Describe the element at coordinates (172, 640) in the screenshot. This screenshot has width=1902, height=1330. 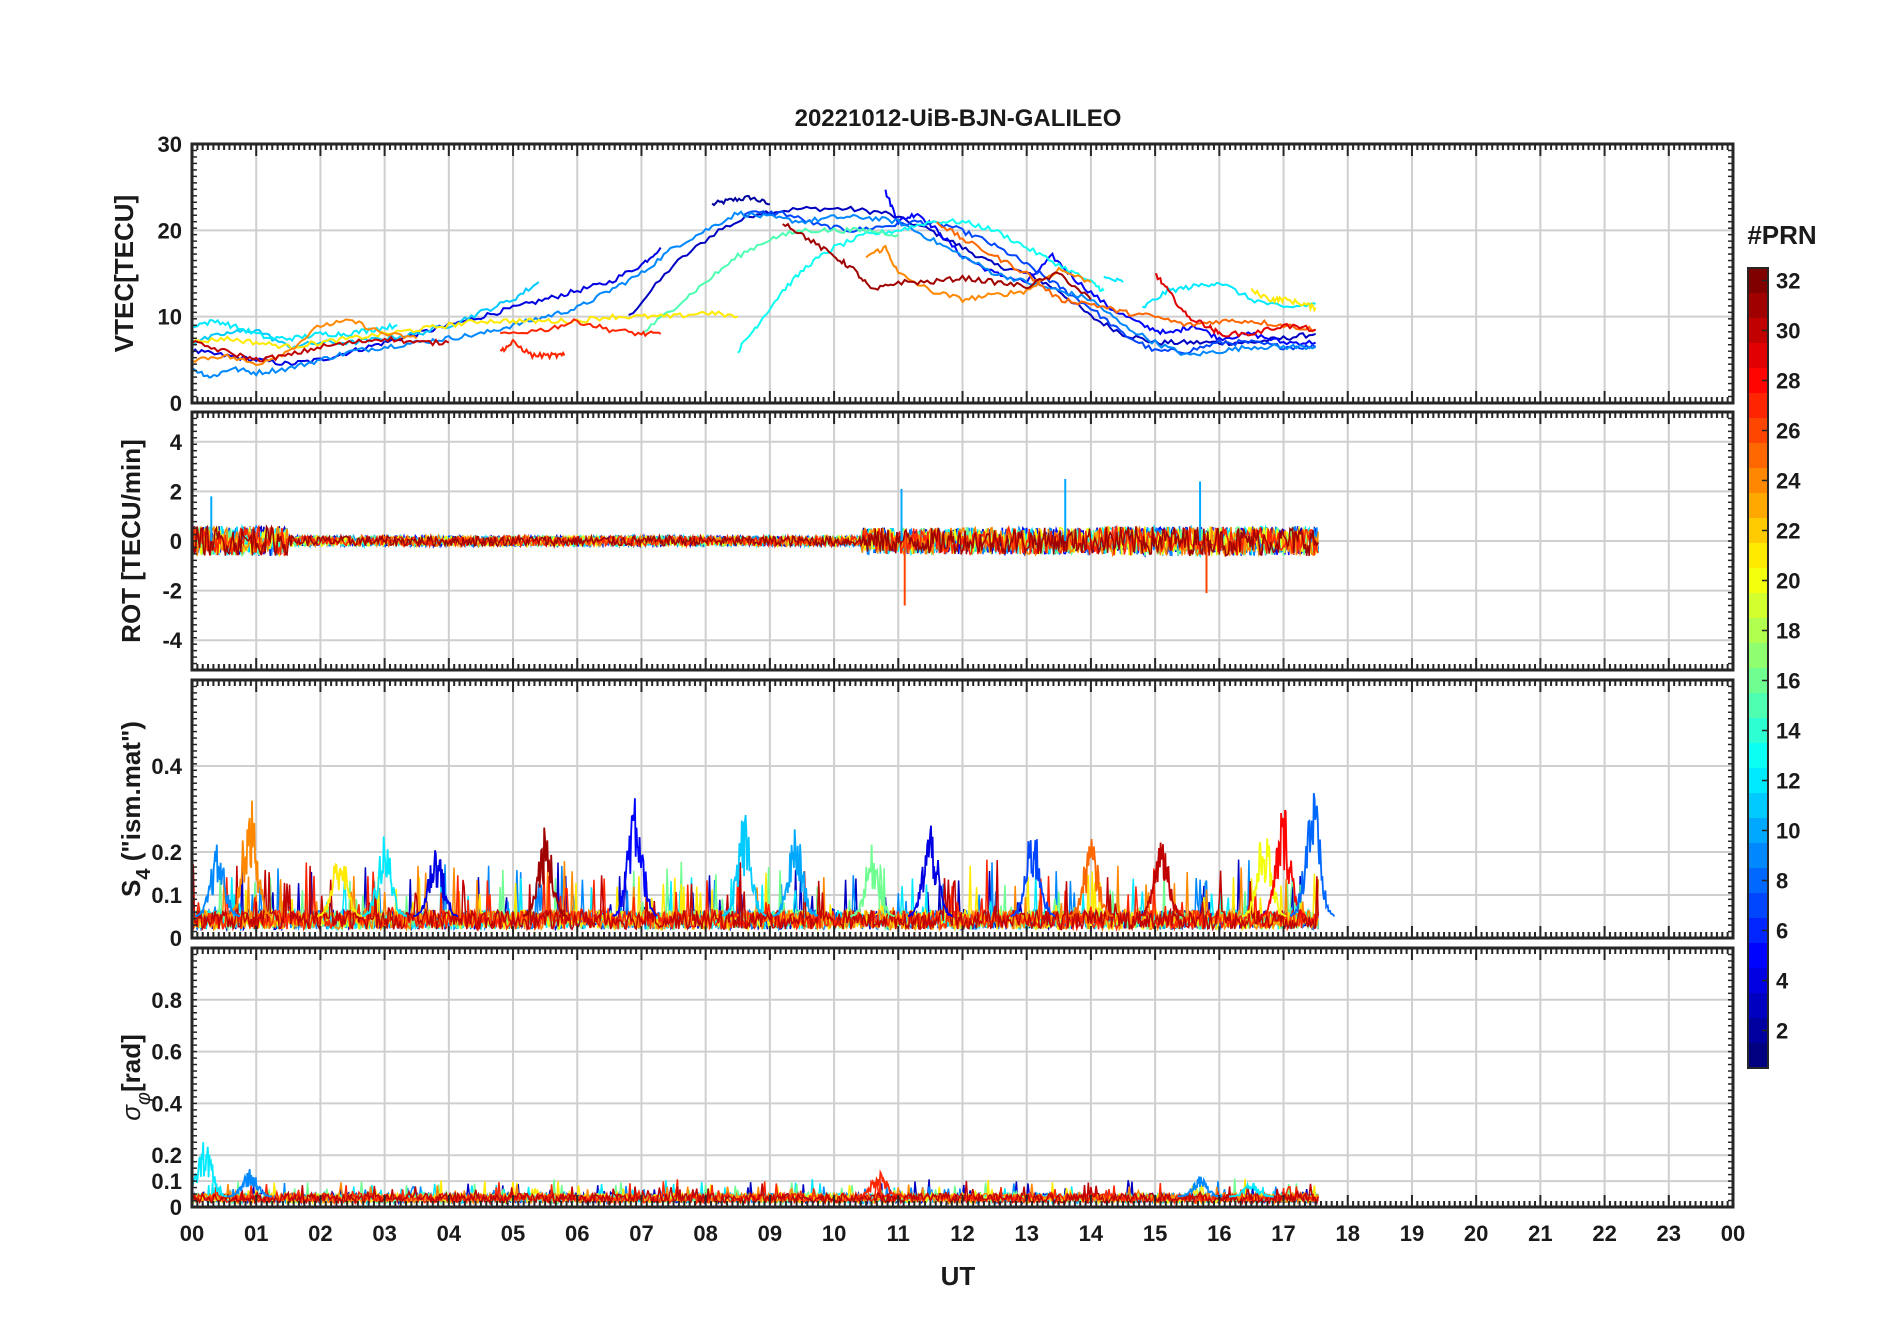
I see `rot-ytick-label: -4` at that location.